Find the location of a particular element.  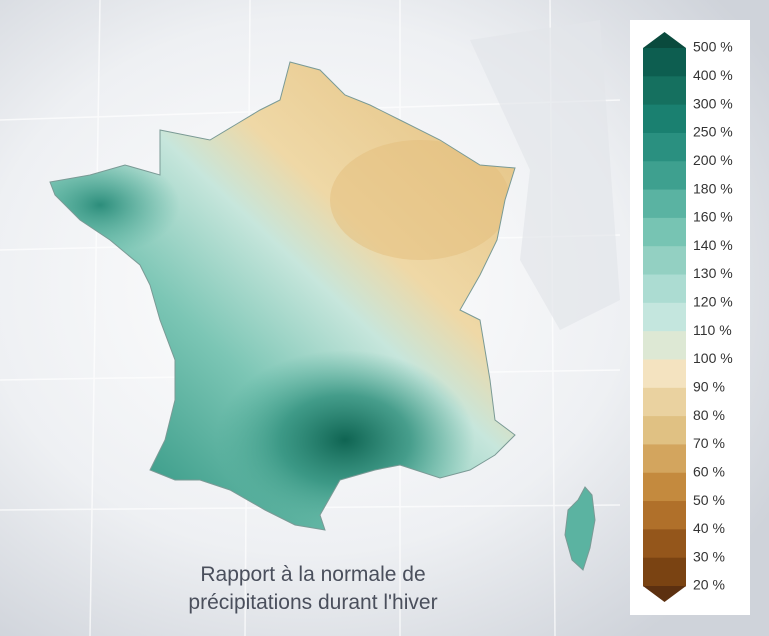

legend-label: 120 % is located at coordinates (713, 302).